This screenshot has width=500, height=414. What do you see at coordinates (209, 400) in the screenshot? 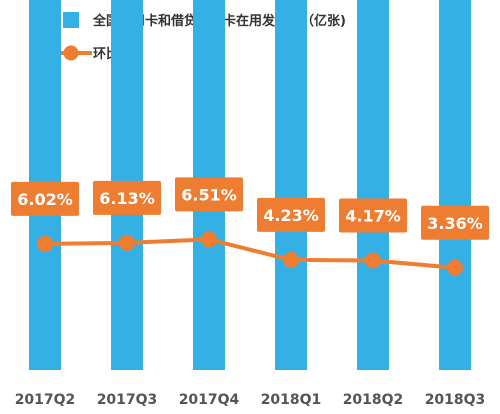
I see `category-label: 2017Q4` at bounding box center [209, 400].